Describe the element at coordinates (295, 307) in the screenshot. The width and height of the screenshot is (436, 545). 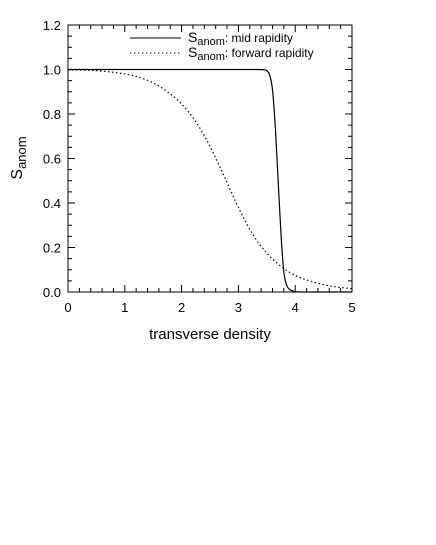
I see `x-tick-label: 4` at that location.